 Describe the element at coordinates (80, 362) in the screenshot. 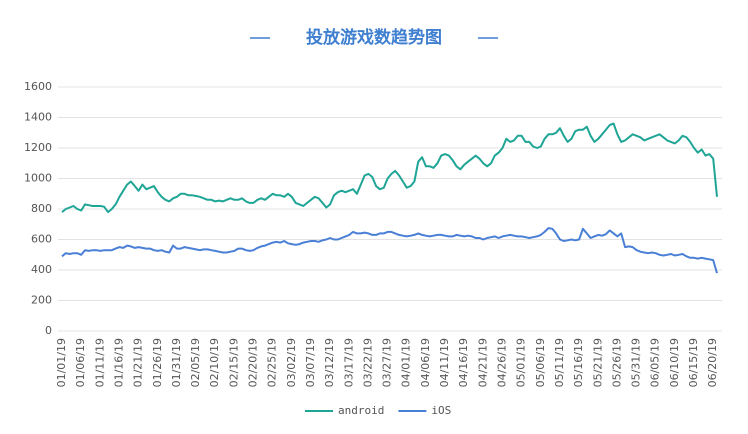

I see `x-tick-label: 01/06/19` at that location.